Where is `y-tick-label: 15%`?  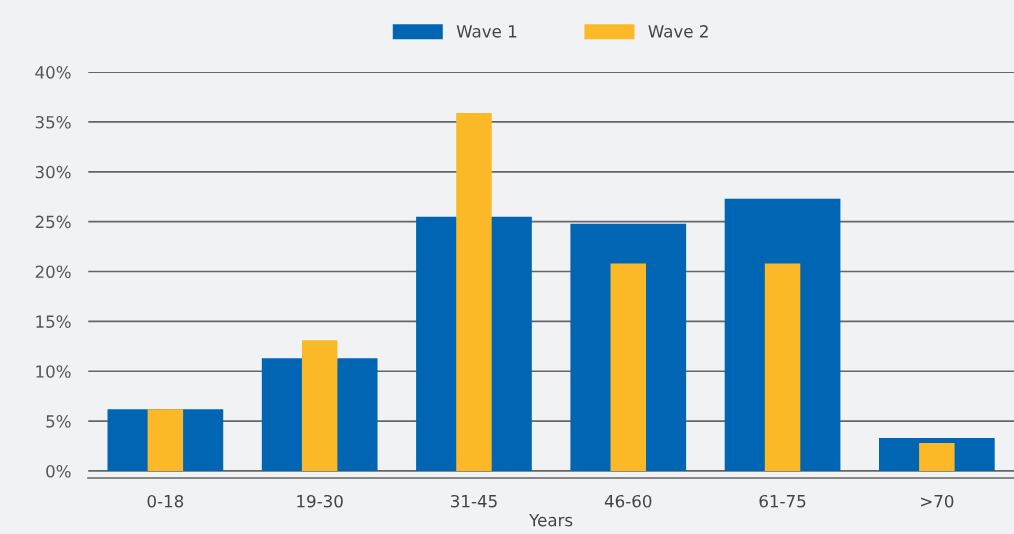
y-tick-label: 15% is located at coordinates (53, 321).